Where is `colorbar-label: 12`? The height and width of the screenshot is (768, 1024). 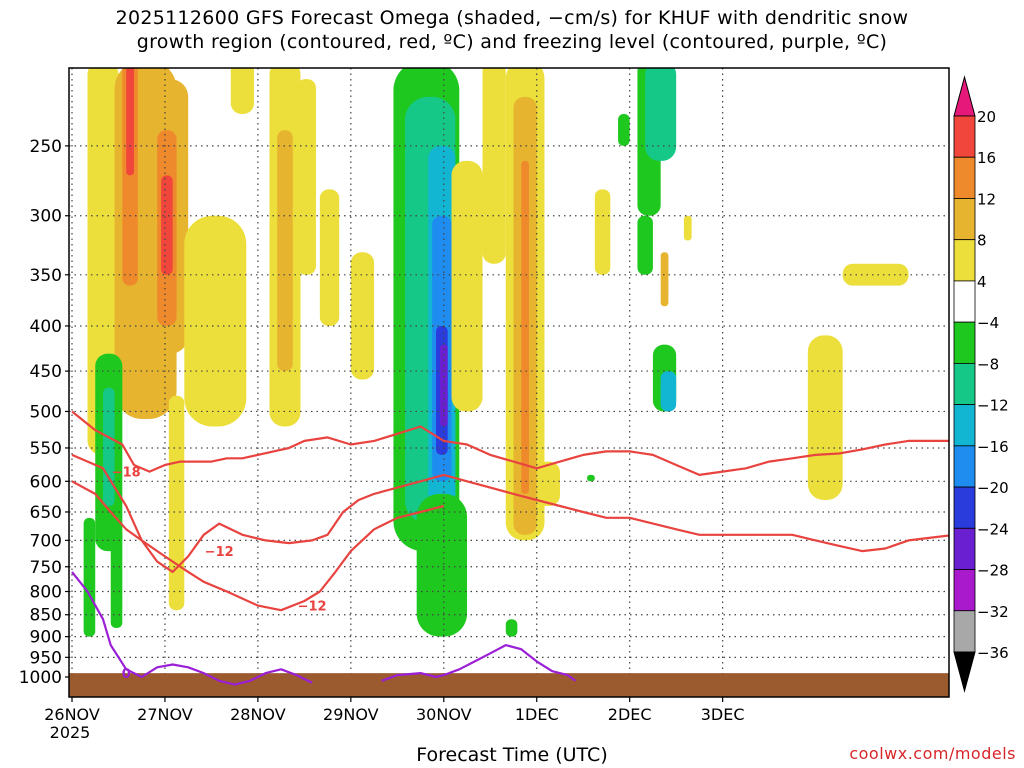
colorbar-label: 12 is located at coordinates (986, 199).